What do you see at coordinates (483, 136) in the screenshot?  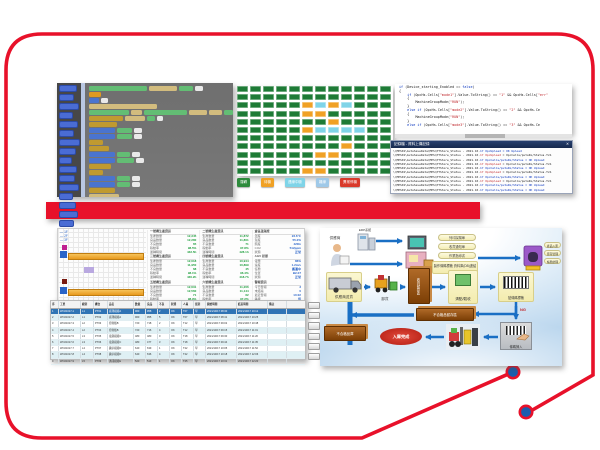 I see `code-hscrollbar` at bounding box center [483, 136].